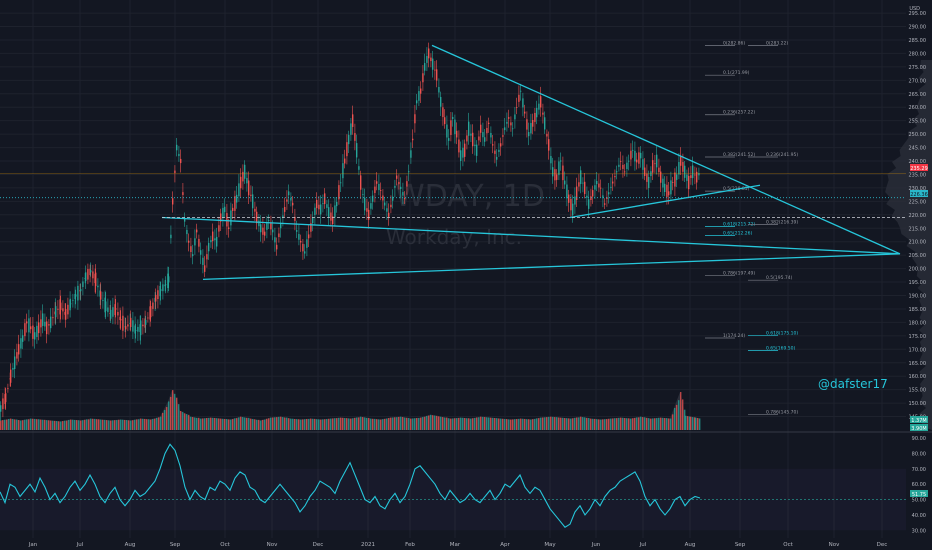 The width and height of the screenshot is (932, 550). Describe the element at coordinates (918, 350) in the screenshot. I see `price-tick-label: 170.00` at that location.